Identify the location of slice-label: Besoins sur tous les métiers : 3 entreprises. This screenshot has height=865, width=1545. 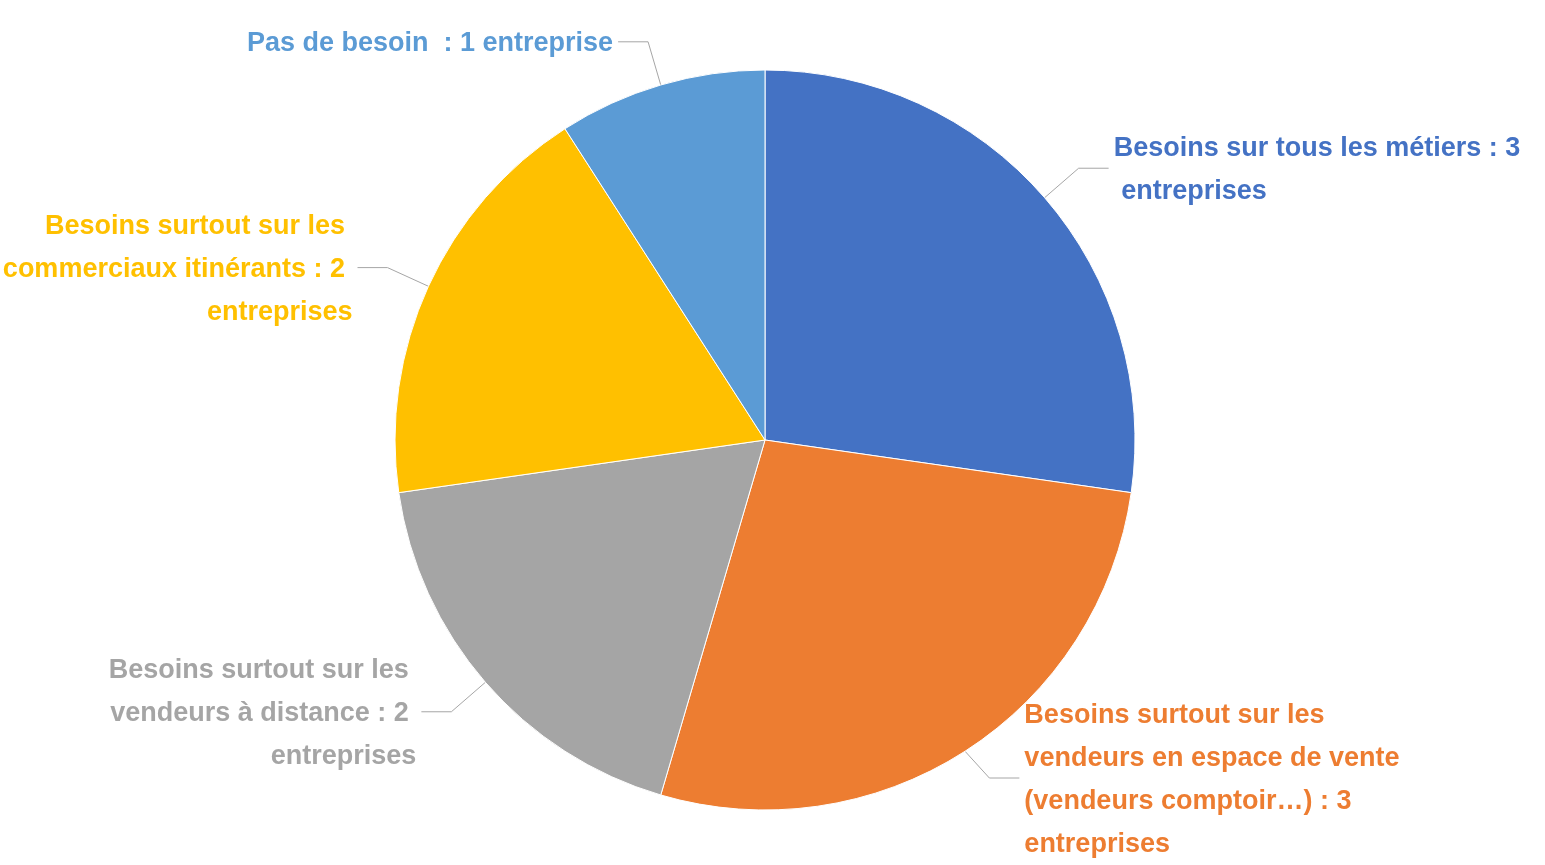
(1317, 168).